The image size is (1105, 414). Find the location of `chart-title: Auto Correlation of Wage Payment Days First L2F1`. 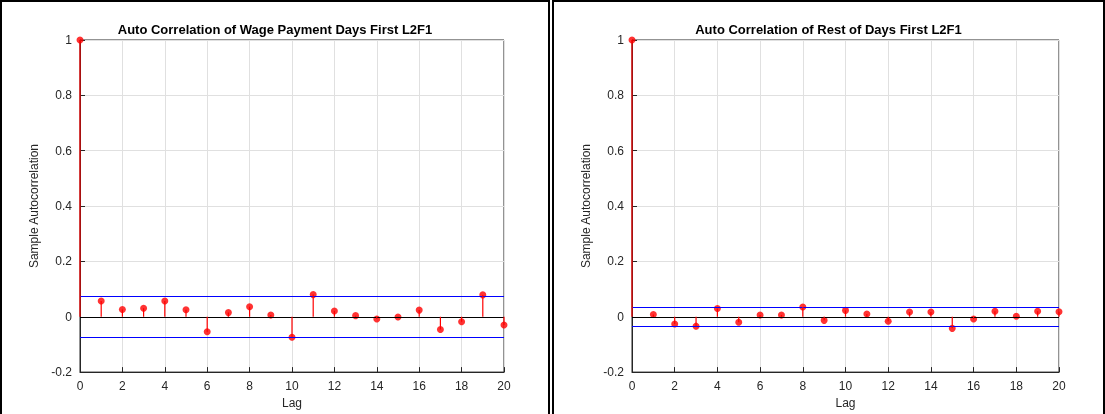

chart-title: Auto Correlation of Wage Payment Days First L2F1 is located at coordinates (275, 29).